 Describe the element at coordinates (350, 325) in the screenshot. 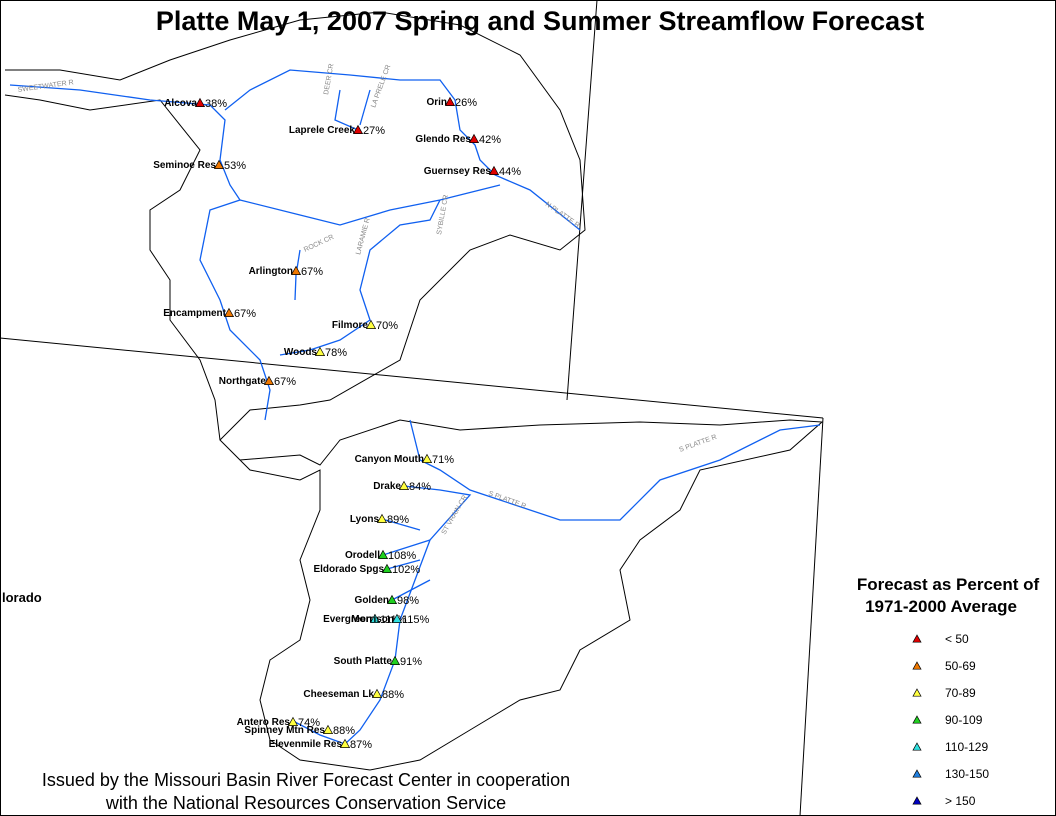

I see `station-name: Filmore` at that location.